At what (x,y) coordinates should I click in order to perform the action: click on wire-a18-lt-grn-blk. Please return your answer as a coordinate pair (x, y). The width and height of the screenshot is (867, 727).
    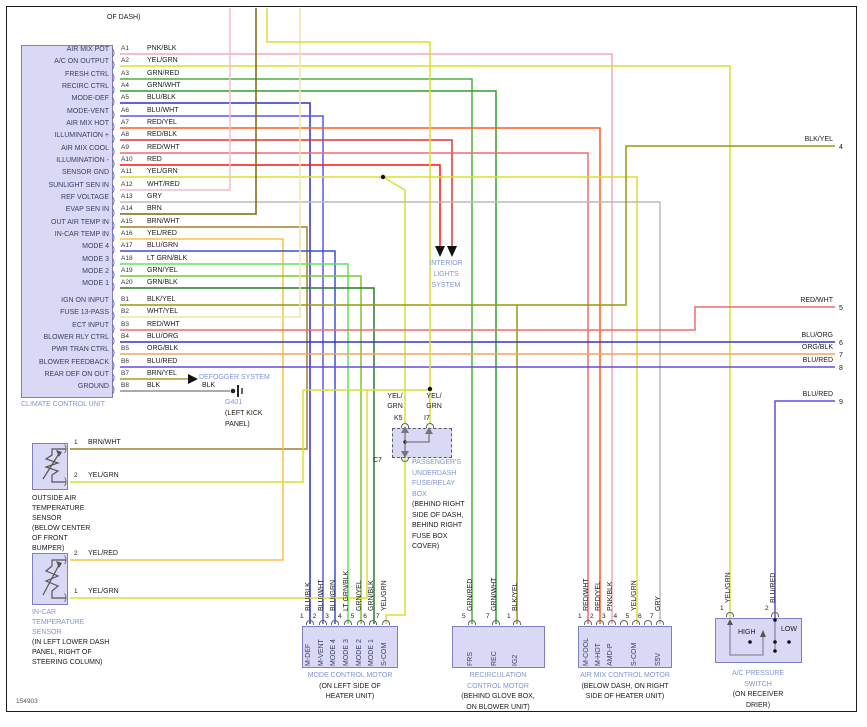
    Looking at the image, I should click on (234, 443).